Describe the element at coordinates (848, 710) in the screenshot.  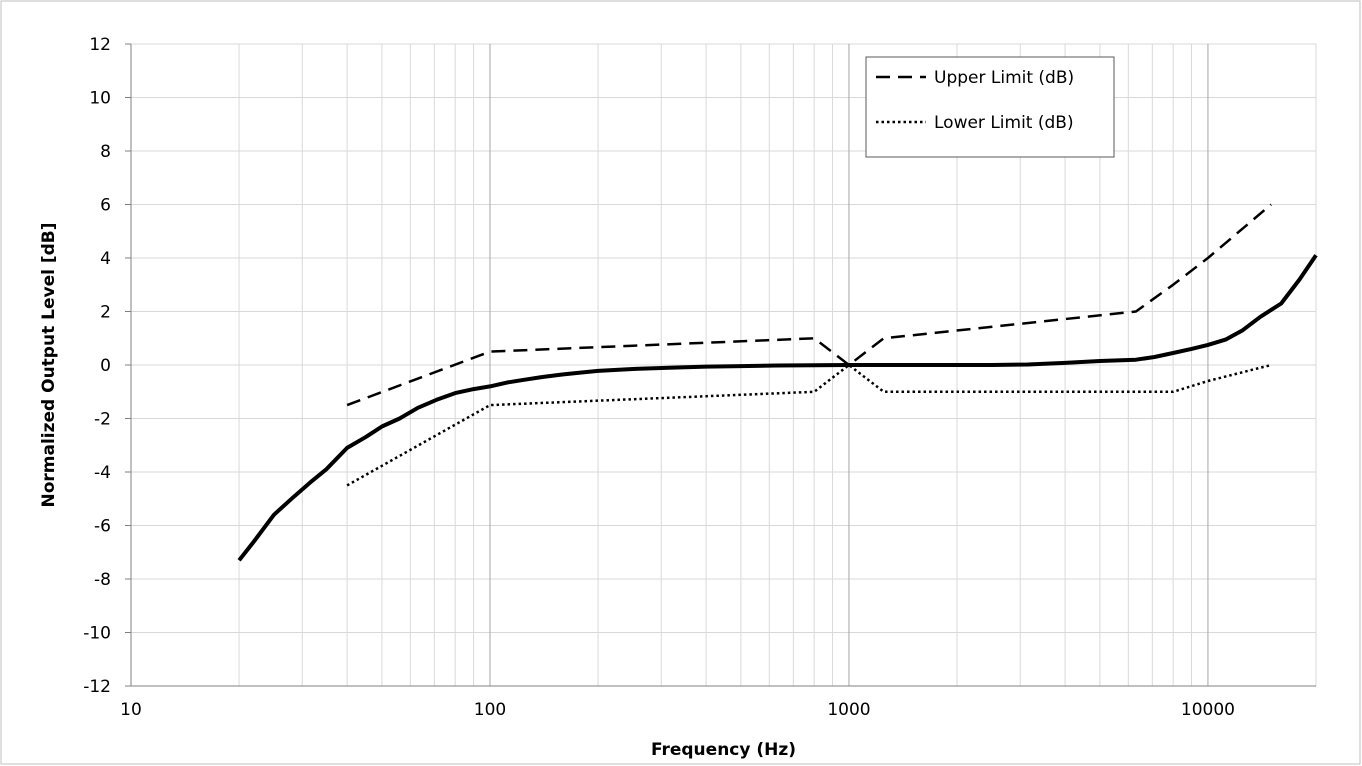
I see `x-tick-label: 1000` at that location.